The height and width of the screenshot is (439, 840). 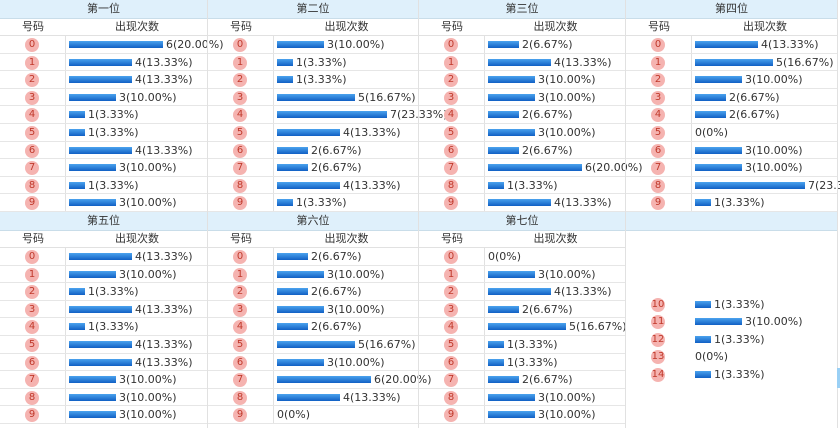 I want to click on number-ball: 2, so click(x=32, y=292).